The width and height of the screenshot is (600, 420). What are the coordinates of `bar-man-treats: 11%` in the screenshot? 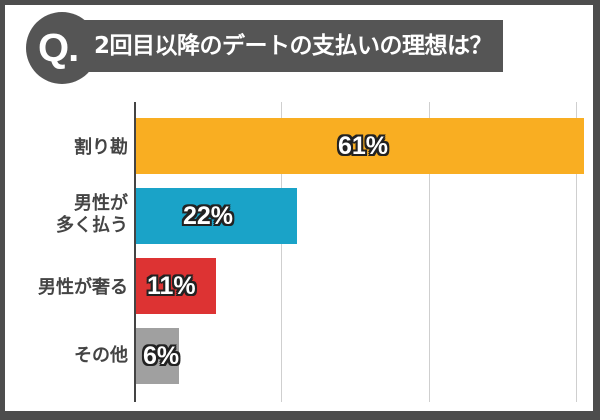 It's located at (175, 286).